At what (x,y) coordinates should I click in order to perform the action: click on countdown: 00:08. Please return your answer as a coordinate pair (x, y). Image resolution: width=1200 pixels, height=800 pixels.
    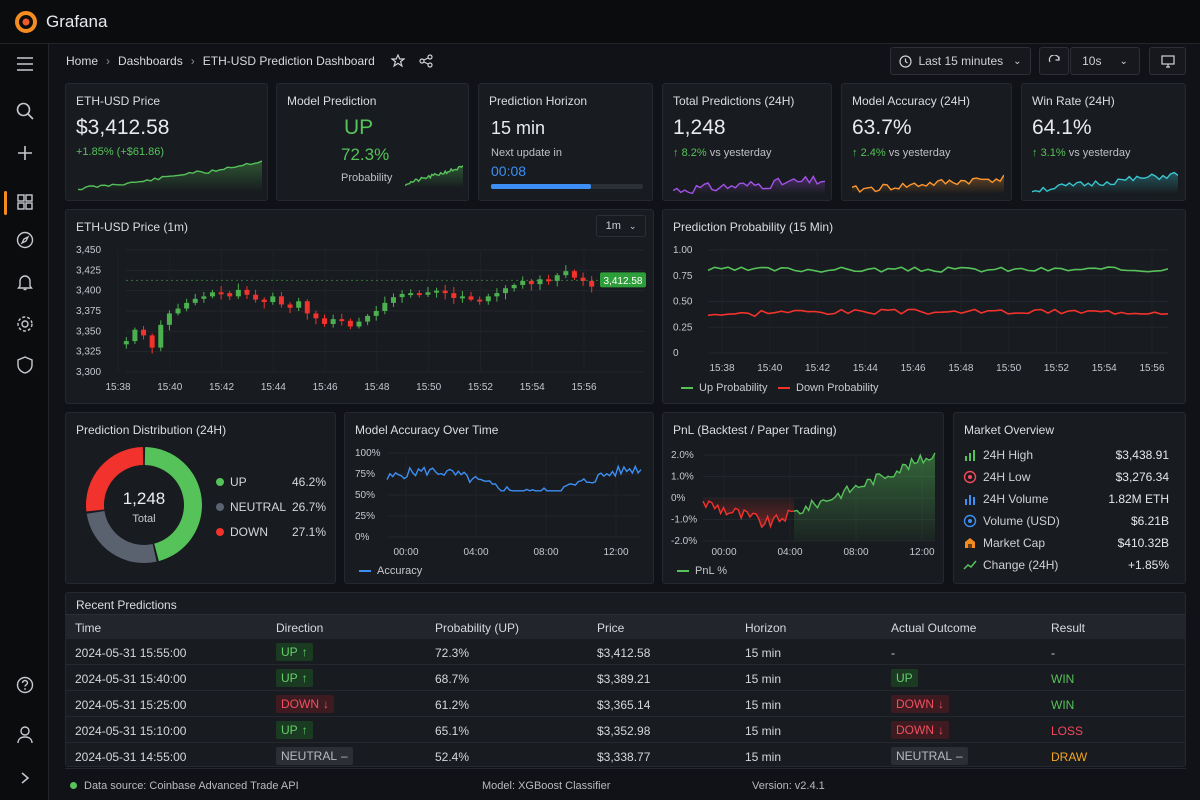
    Looking at the image, I should click on (509, 171).